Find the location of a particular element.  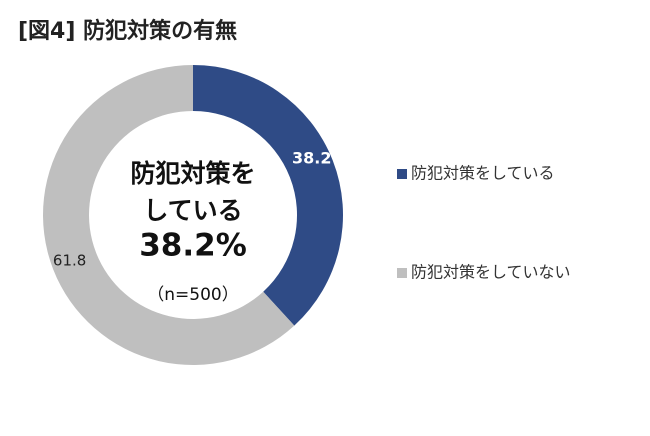

center-text: （n=500） is located at coordinates (192, 295).